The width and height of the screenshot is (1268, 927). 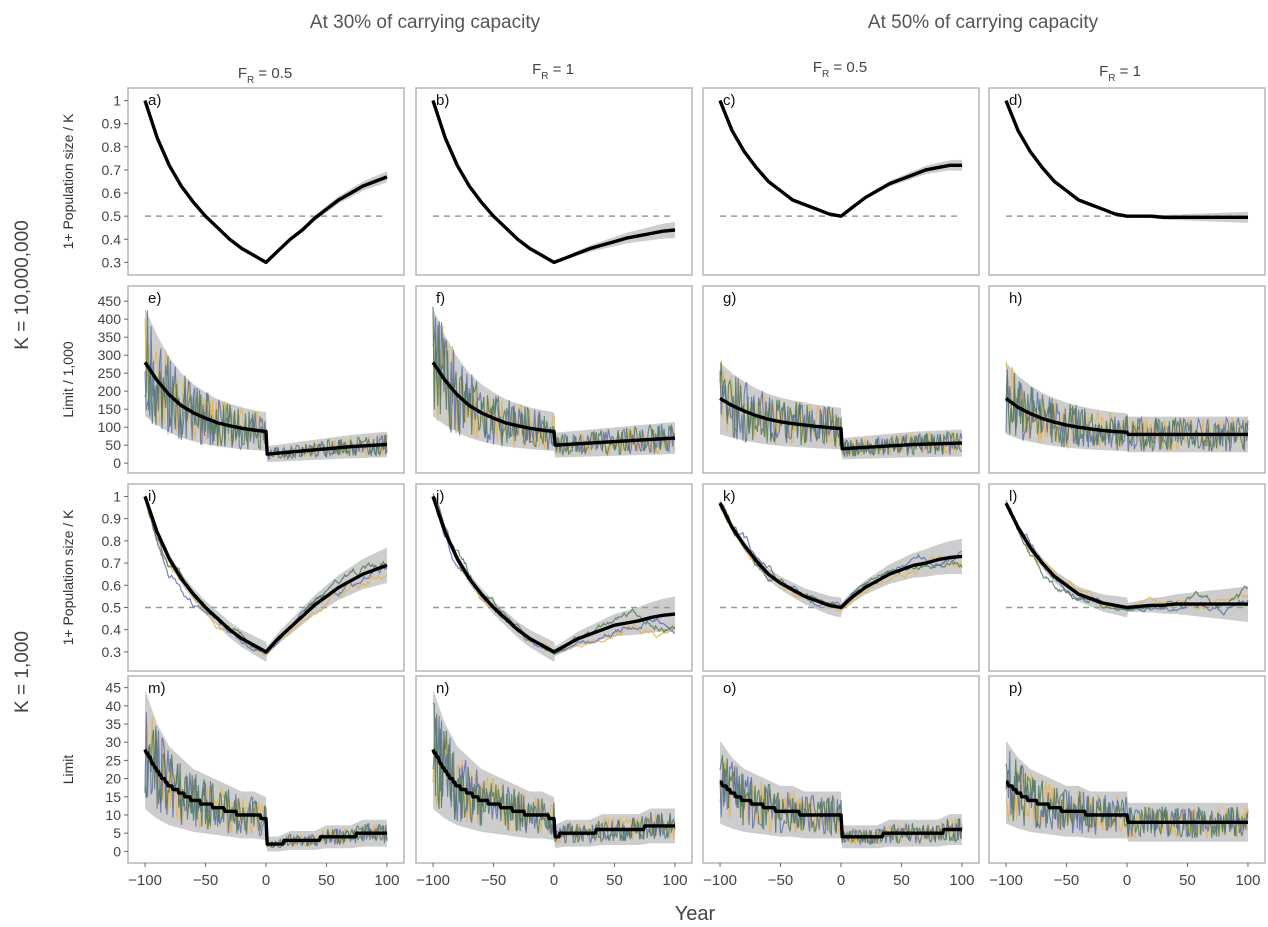 I want to click on y-tick-label: 350, so click(x=110, y=337).